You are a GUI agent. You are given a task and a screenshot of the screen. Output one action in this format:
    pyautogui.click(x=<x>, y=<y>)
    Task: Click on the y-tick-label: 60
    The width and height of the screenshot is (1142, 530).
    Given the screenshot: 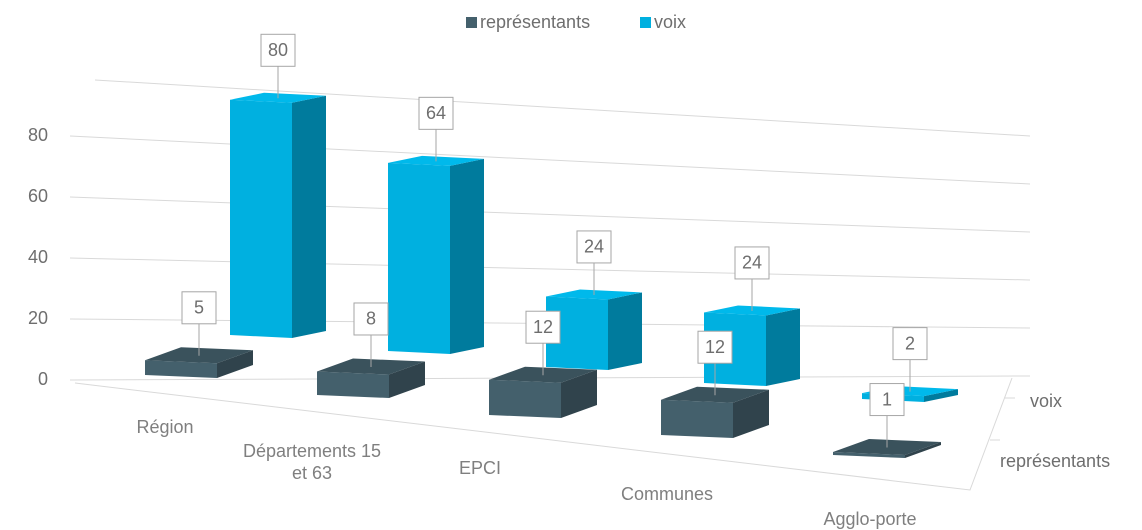 What is the action you would take?
    pyautogui.click(x=38, y=196)
    